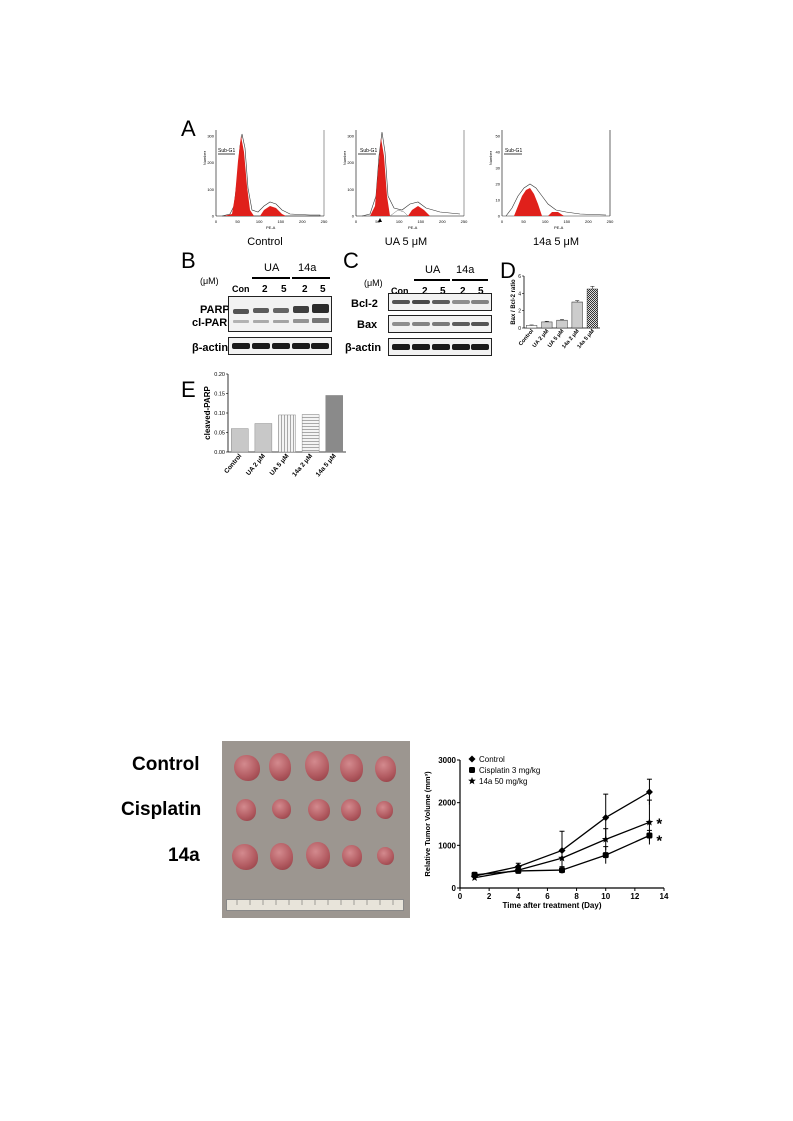  Describe the element at coordinates (188, 128) in the screenshot. I see `panel-label-a: A` at that location.